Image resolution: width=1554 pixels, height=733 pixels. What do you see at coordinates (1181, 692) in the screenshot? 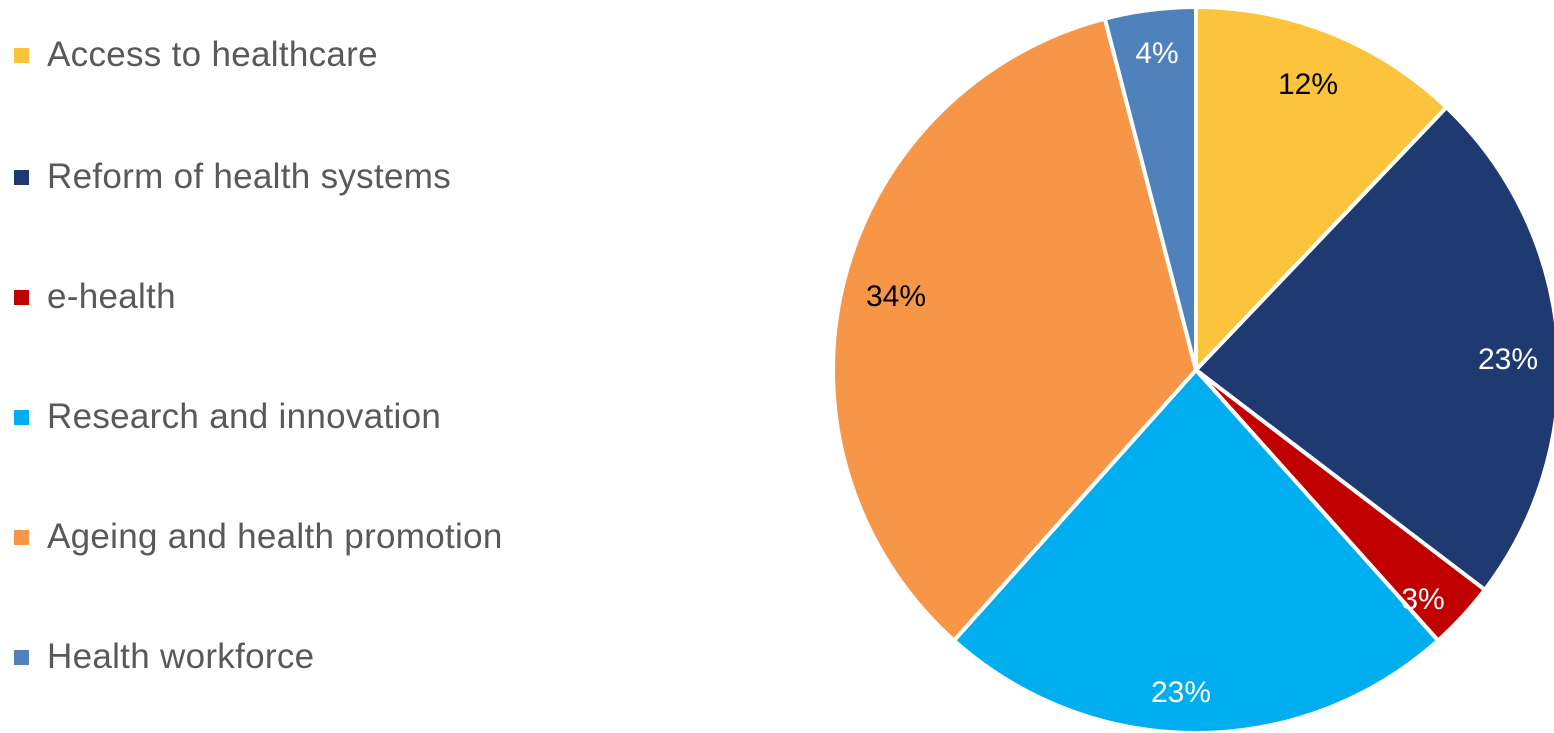
I see `data-label-research-and-innovation: 23%` at bounding box center [1181, 692].